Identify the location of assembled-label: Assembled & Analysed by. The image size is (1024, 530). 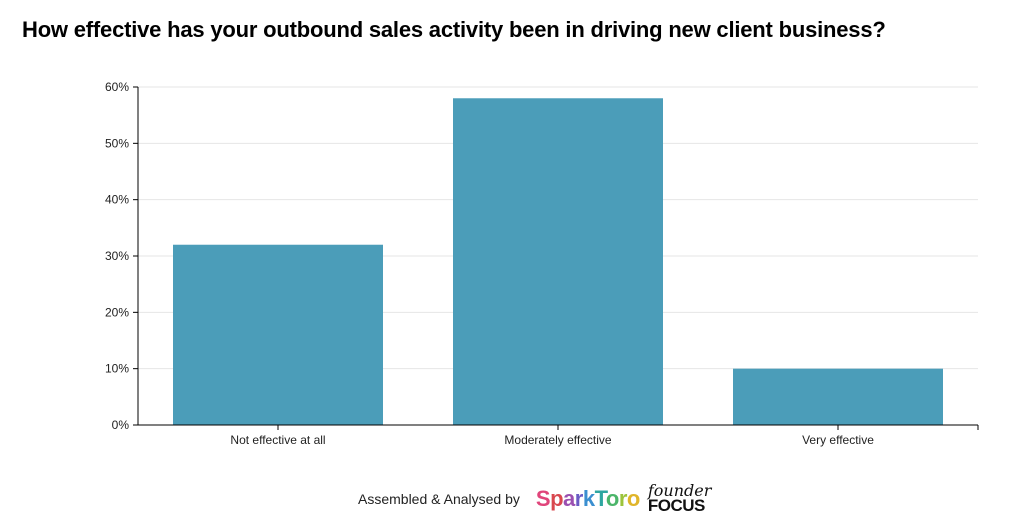
(439, 498).